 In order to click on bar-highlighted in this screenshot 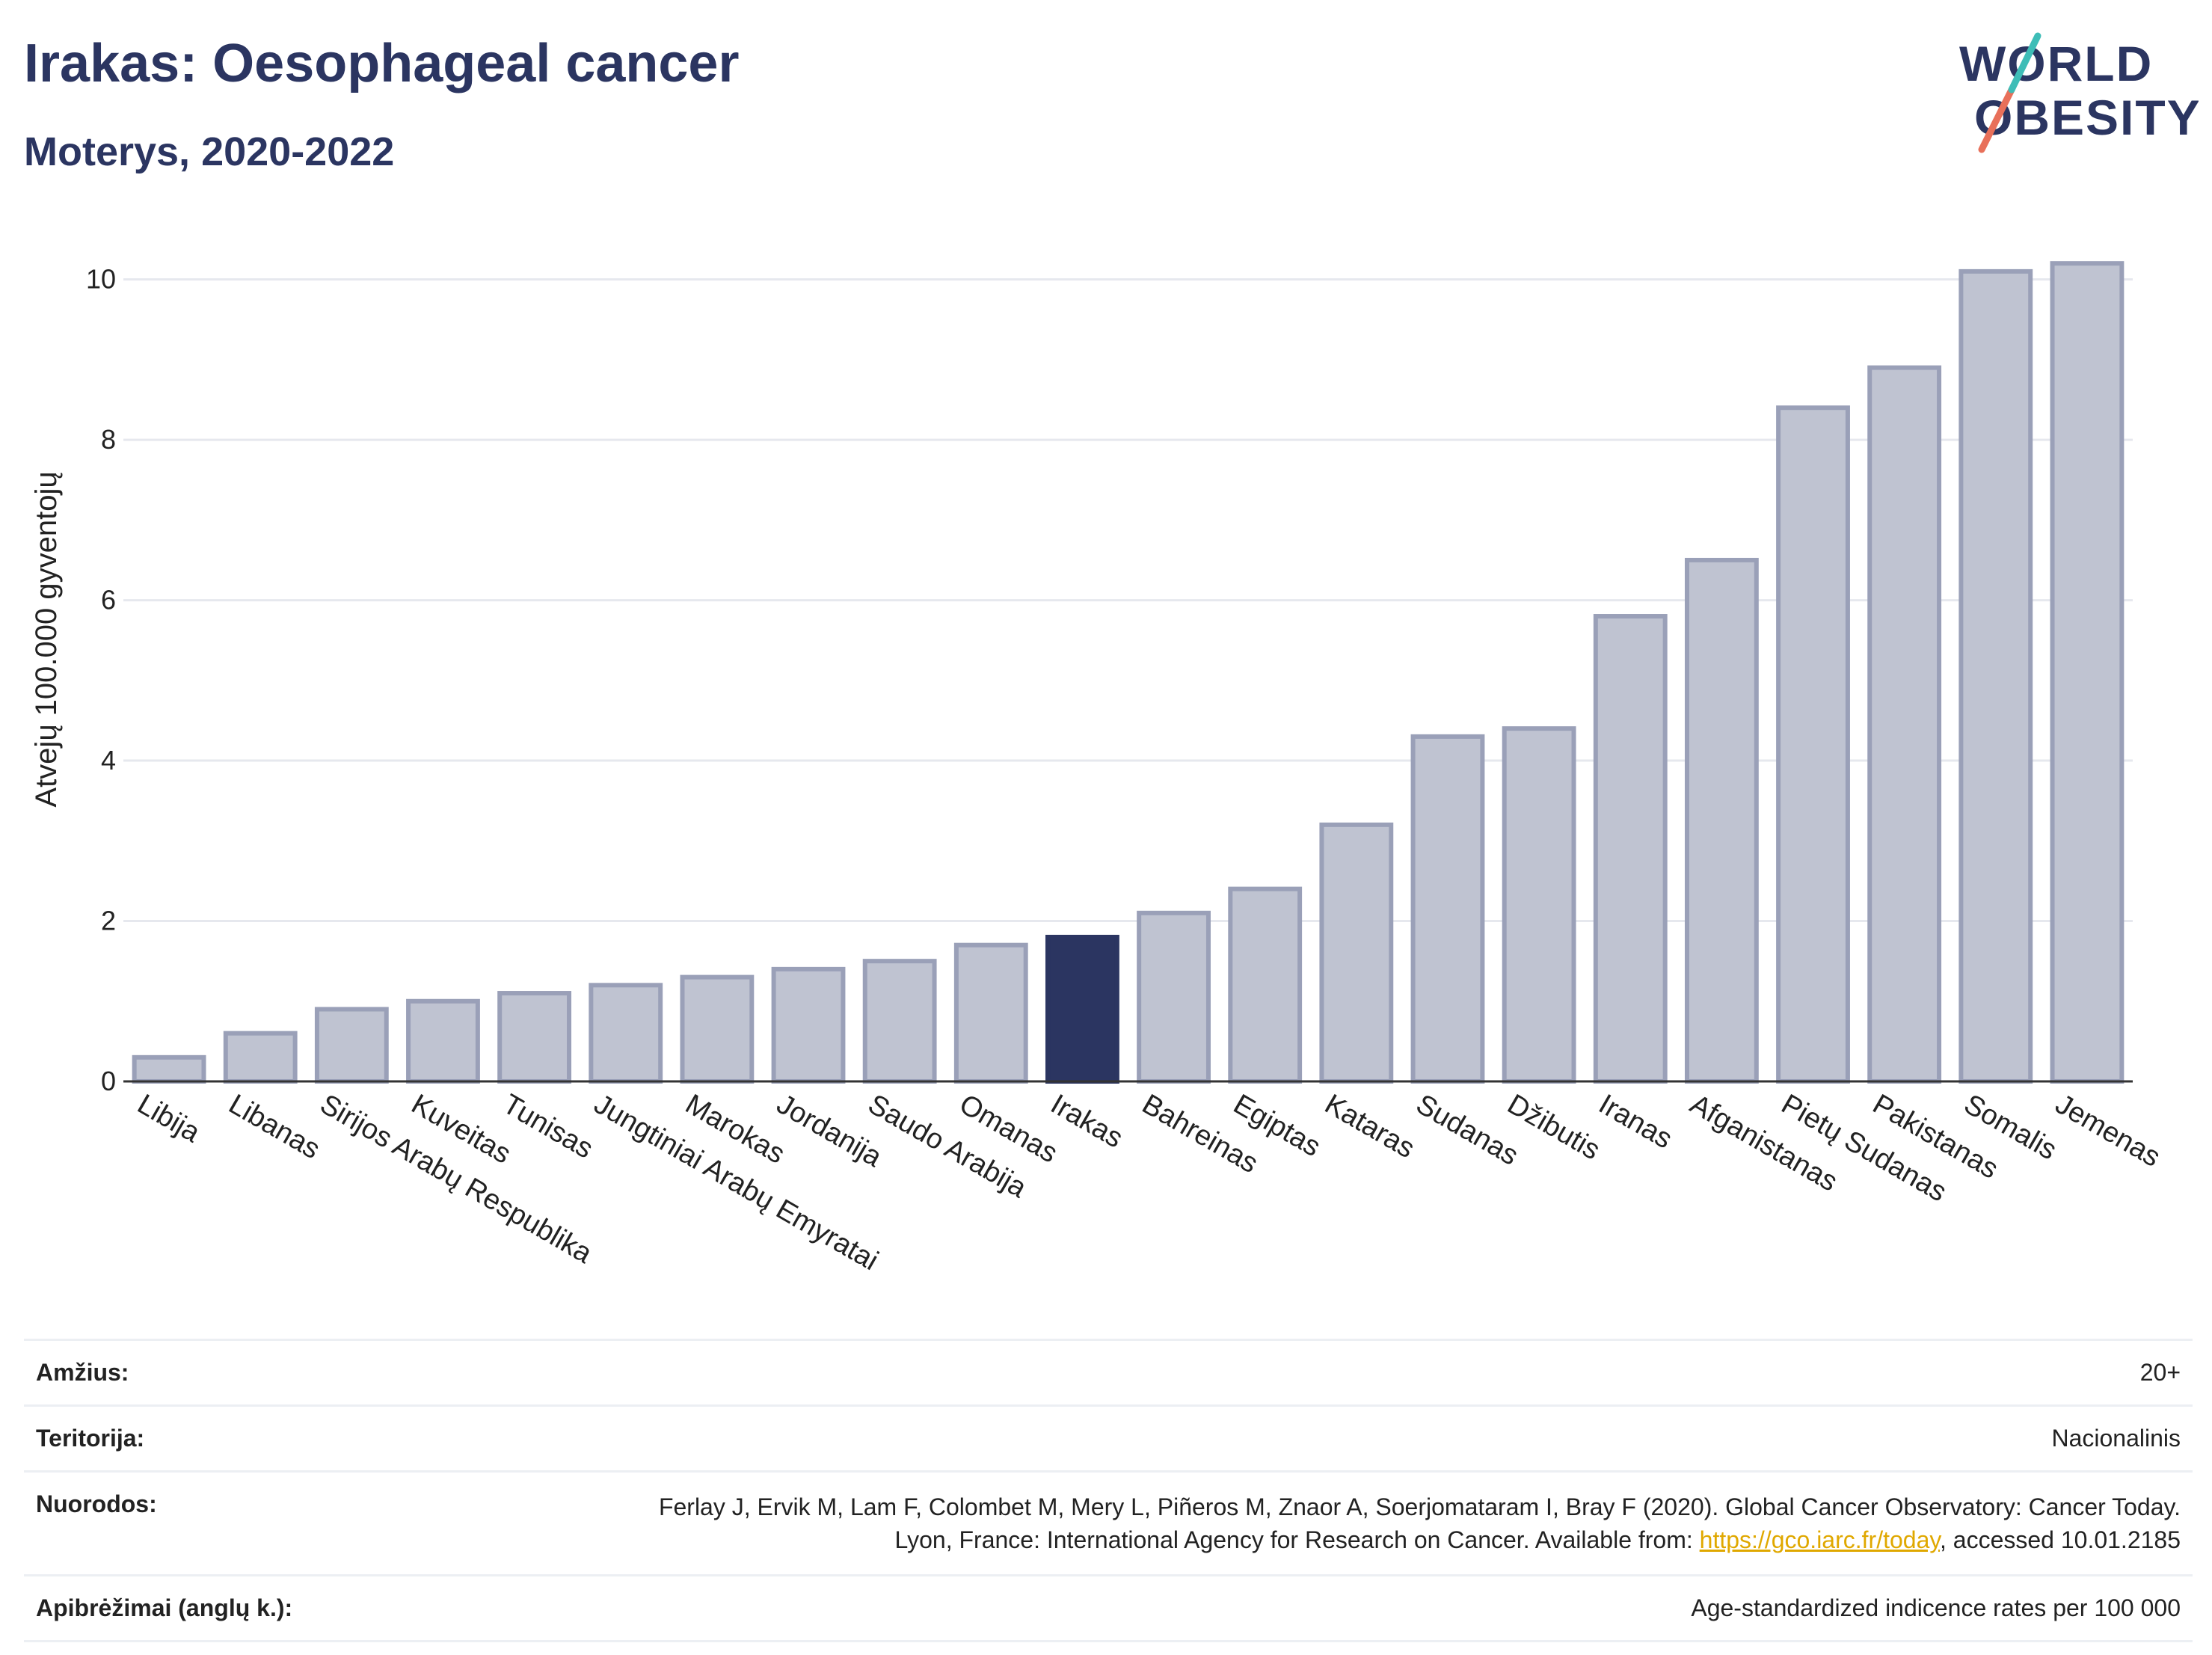, I will do `click(1082, 1009)`.